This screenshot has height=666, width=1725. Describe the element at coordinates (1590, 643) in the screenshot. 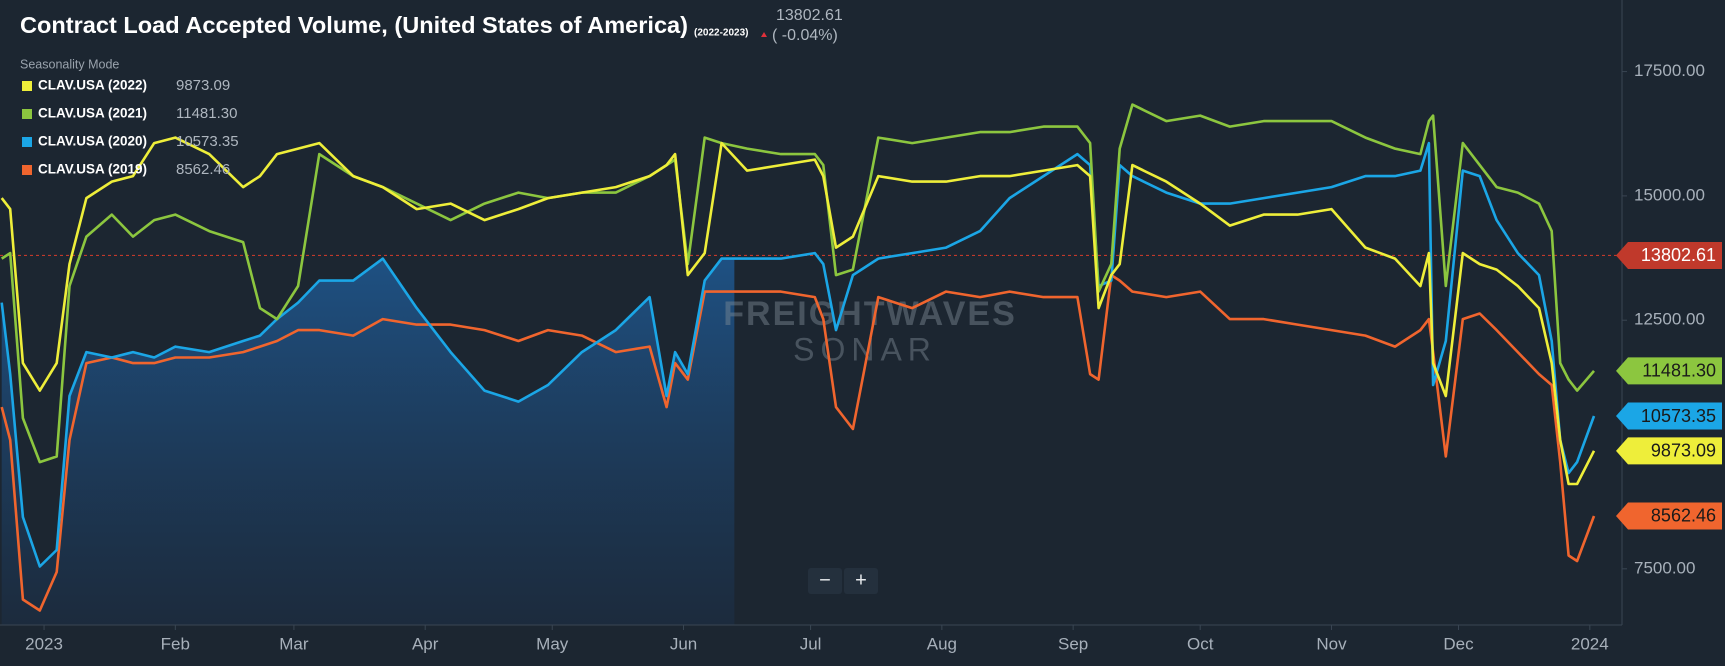

I see `x-tick-label: 2024` at that location.